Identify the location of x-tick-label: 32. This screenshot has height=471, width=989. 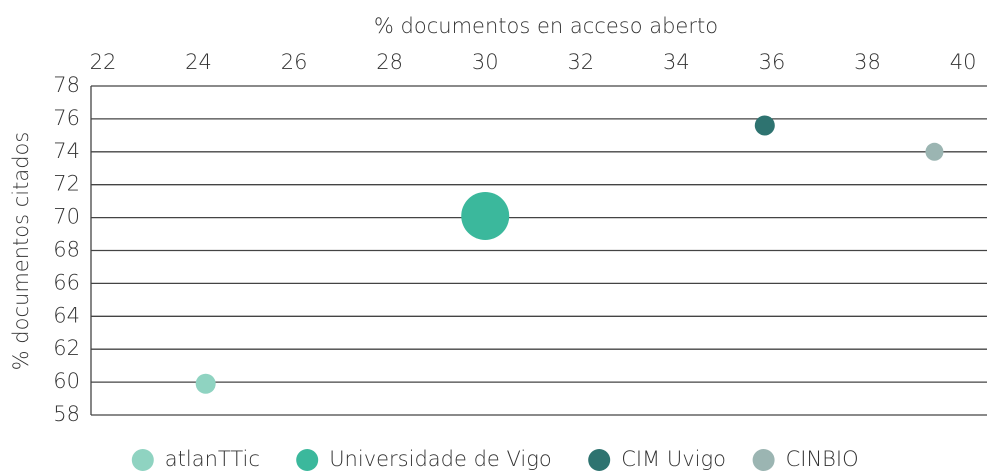
(580, 62).